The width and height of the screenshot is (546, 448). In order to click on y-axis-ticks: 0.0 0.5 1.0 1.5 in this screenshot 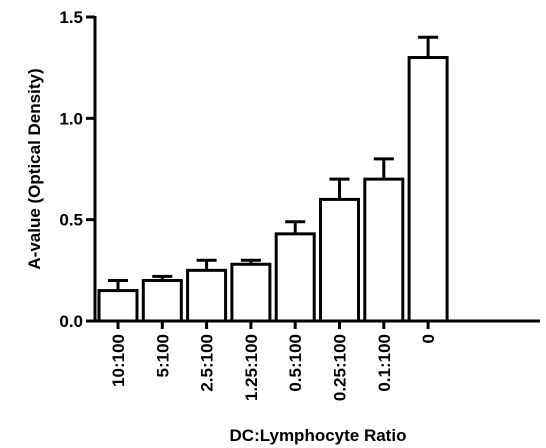, I will do `click(77, 169)`.